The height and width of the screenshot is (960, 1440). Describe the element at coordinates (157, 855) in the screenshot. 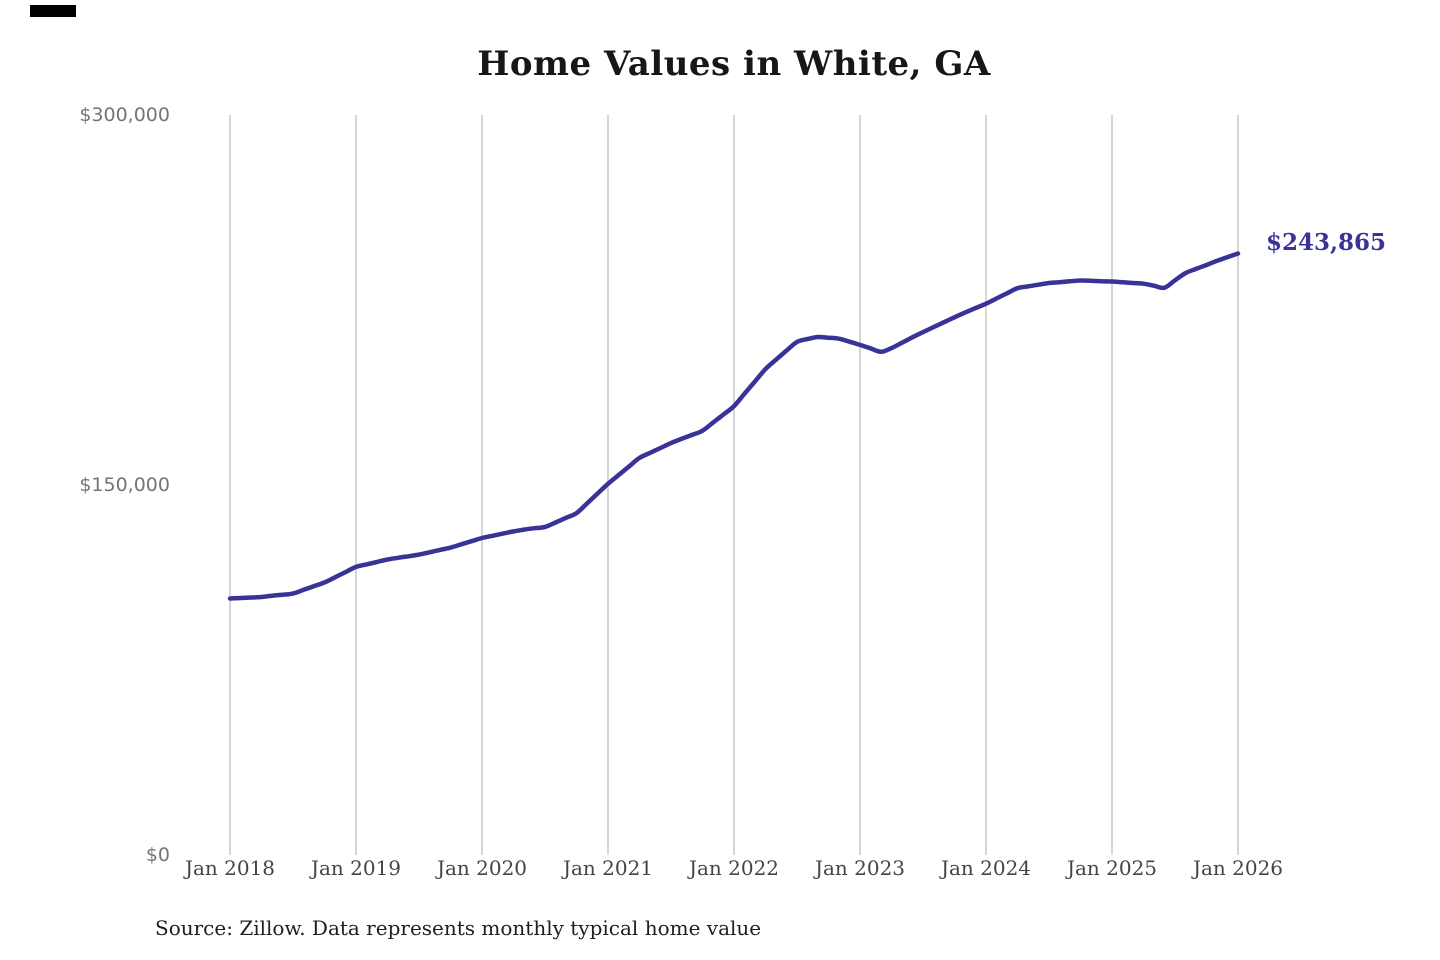

I see `y-tick-label: $0` at that location.